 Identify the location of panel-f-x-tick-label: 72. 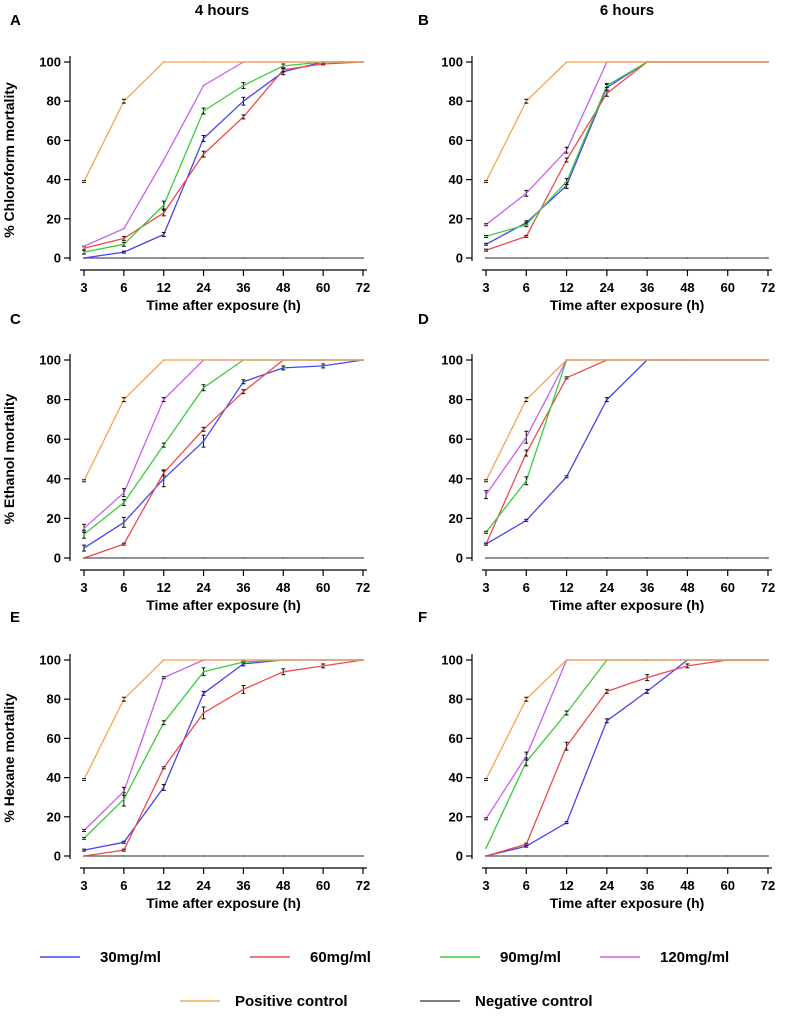
(768, 885).